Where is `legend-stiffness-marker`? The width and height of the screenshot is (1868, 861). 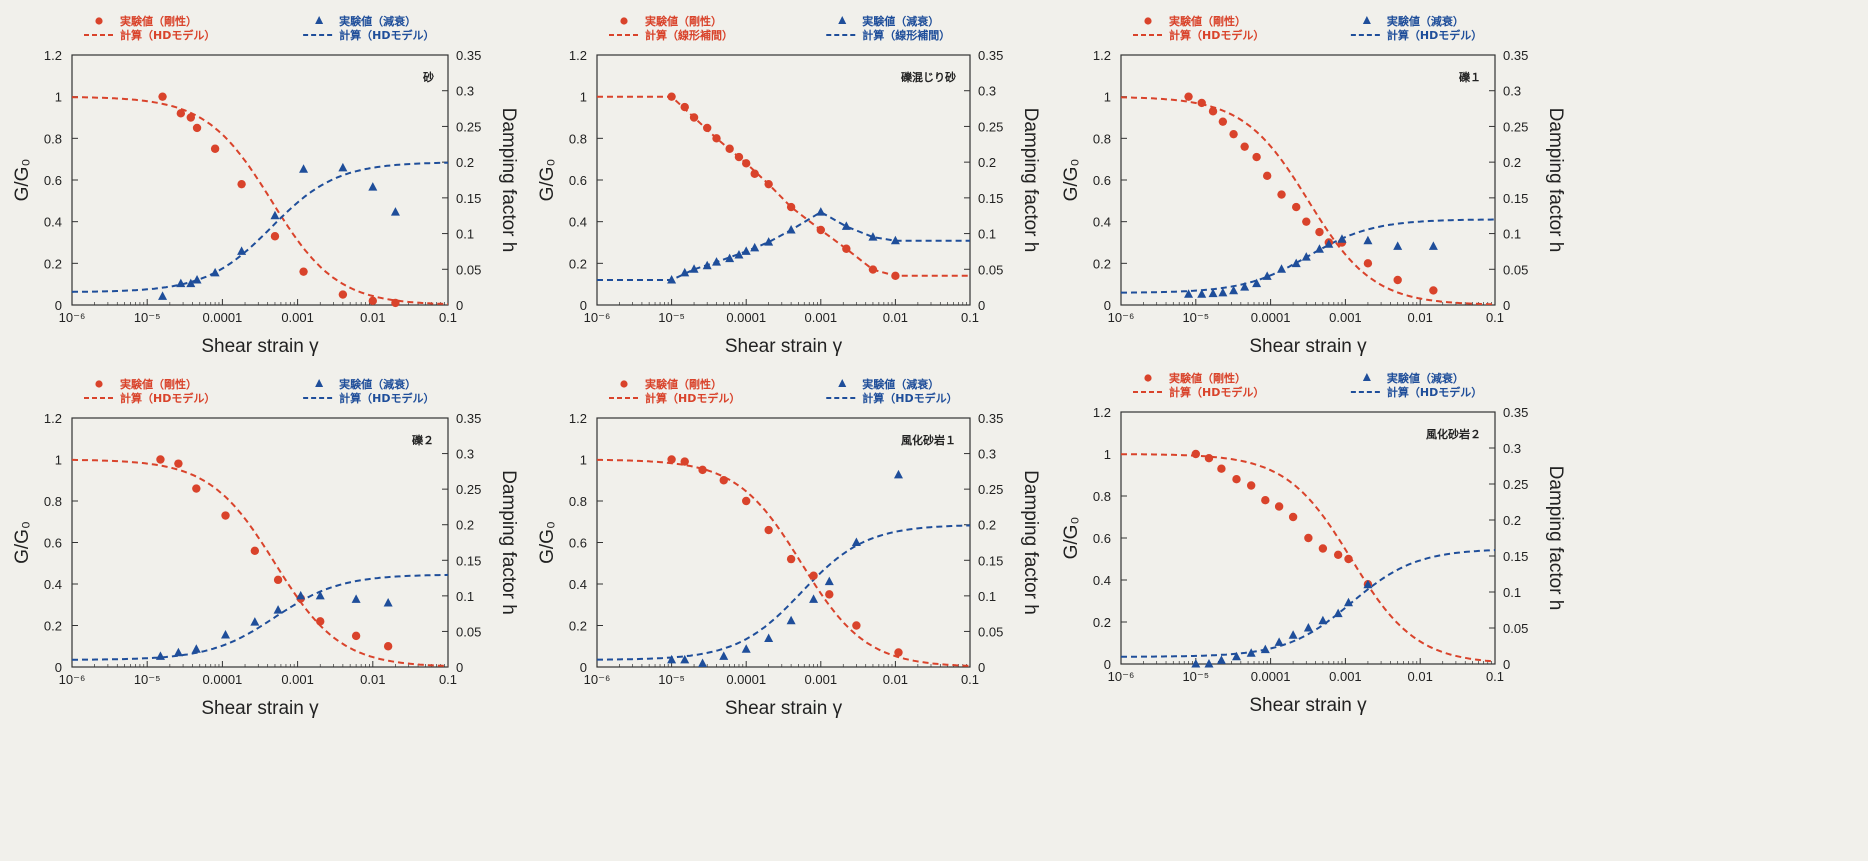 legend-stiffness-marker is located at coordinates (624, 384).